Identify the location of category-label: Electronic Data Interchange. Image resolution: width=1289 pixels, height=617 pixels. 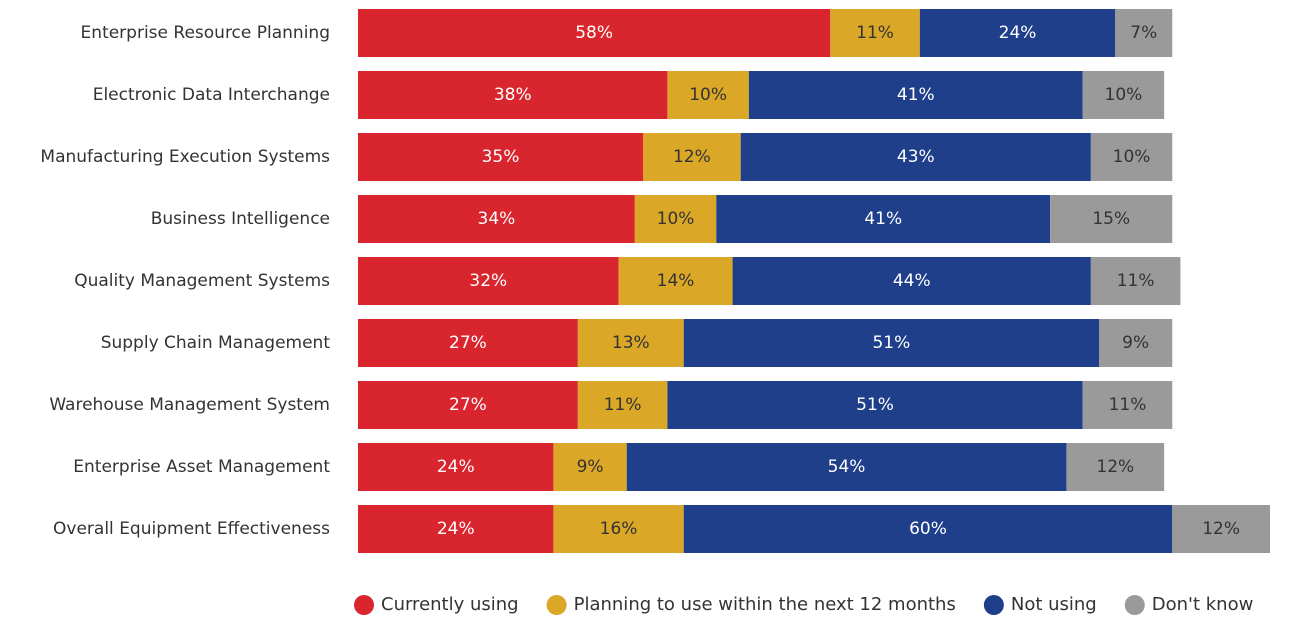
(211, 95).